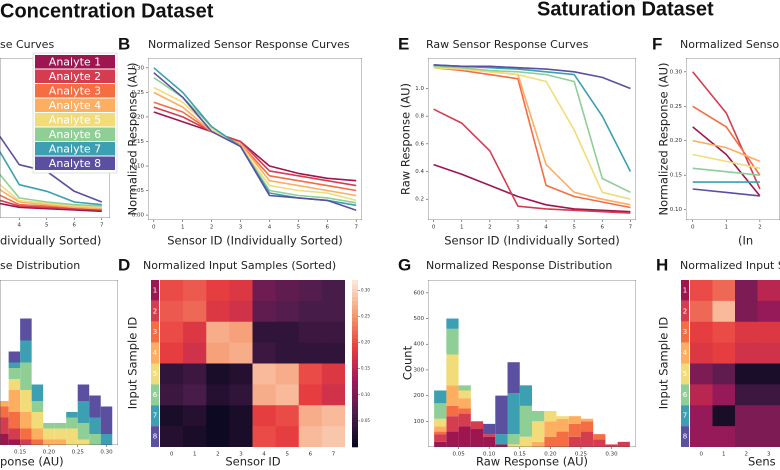  I want to click on panel-title: Raw Sensor Response Curves, so click(507, 44).